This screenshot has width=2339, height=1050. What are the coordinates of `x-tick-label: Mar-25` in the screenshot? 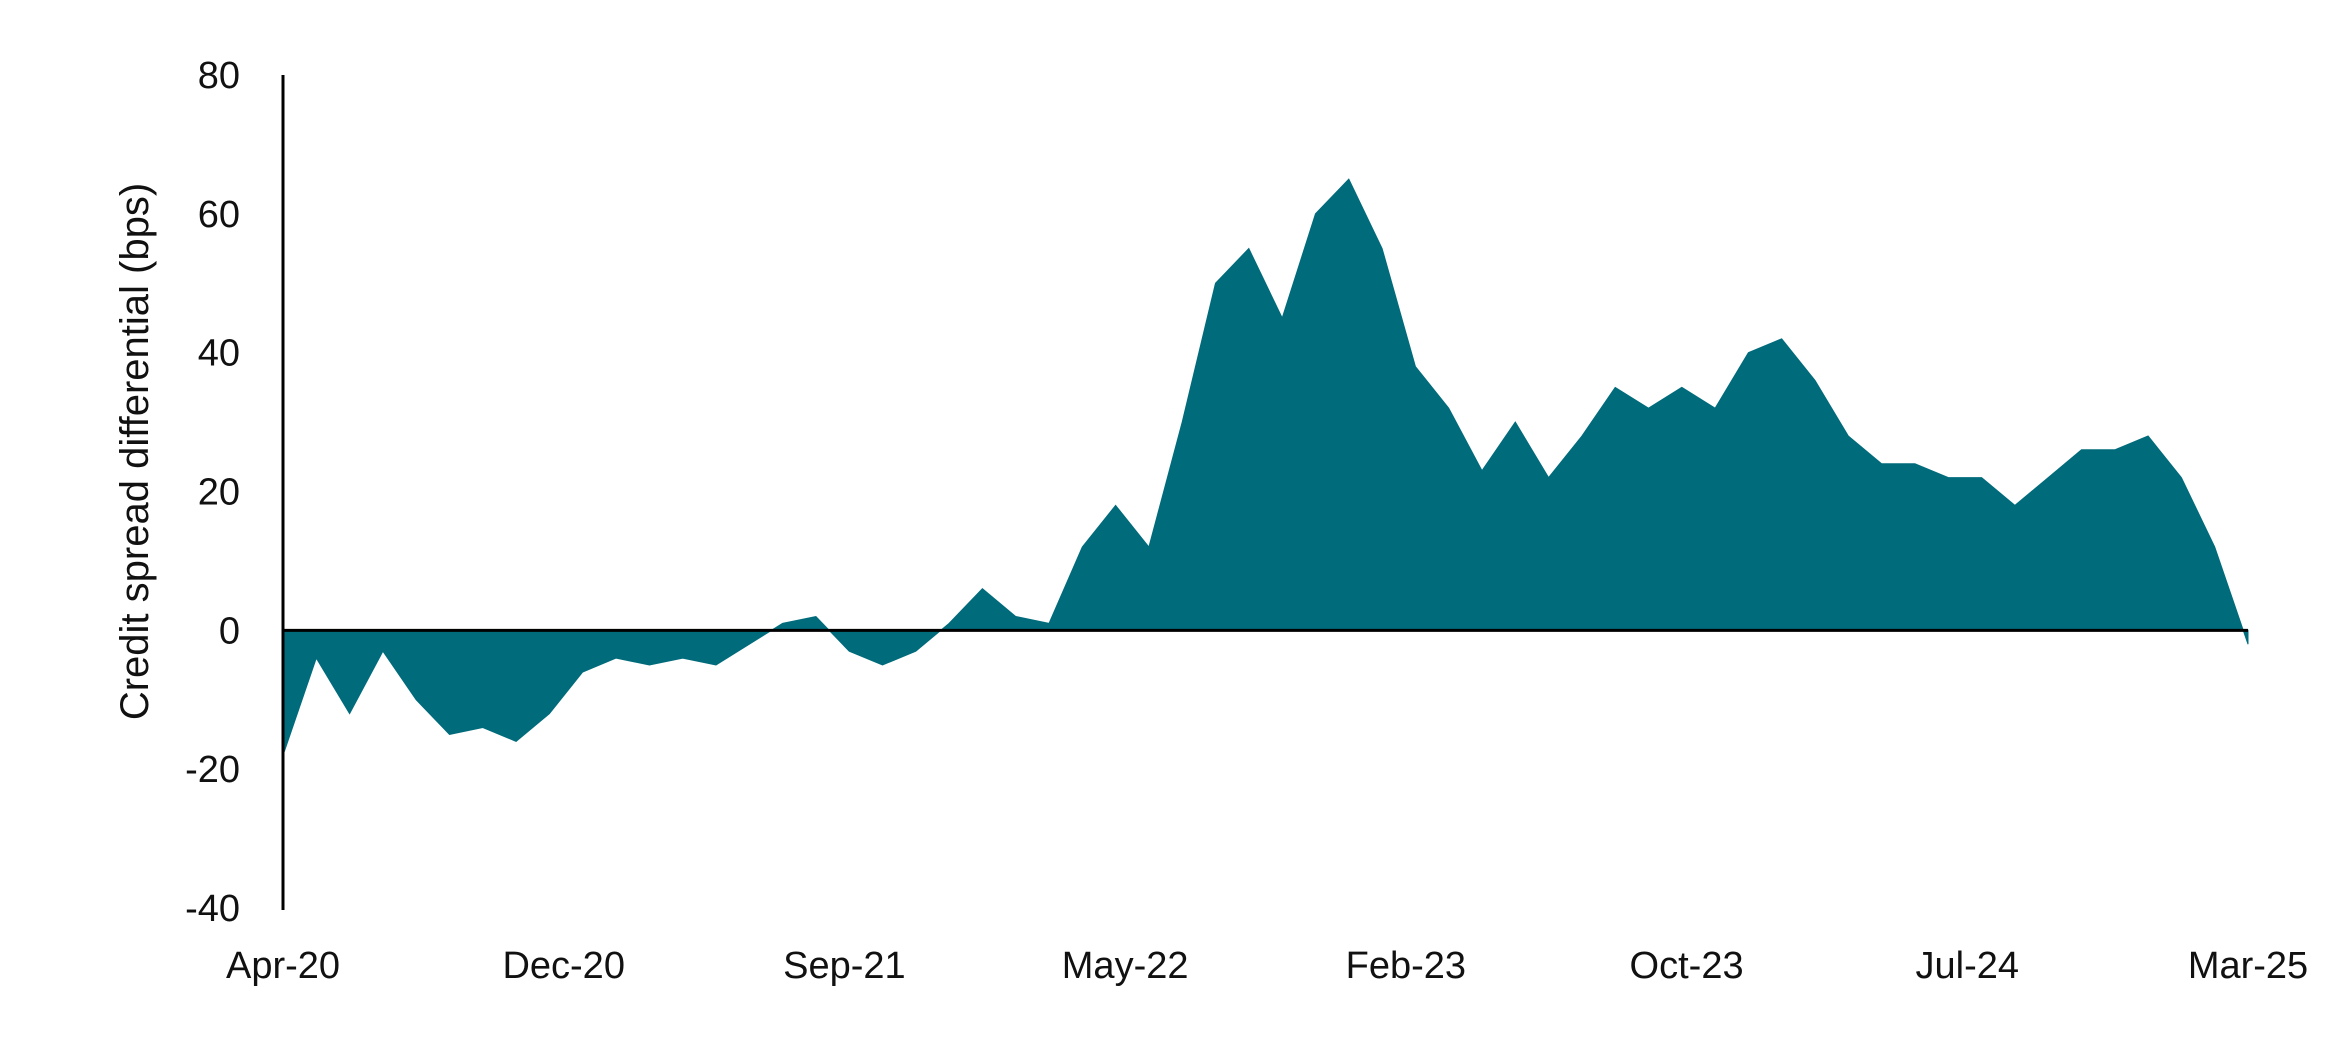 It's located at (2248, 966).